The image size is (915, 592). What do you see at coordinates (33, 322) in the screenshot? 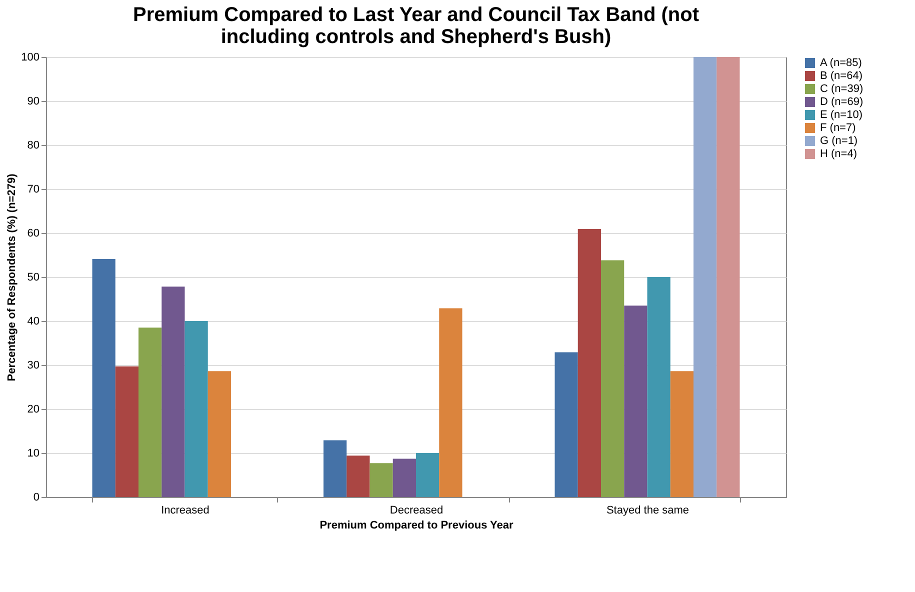
I see `y-tick-label: 40` at bounding box center [33, 322].